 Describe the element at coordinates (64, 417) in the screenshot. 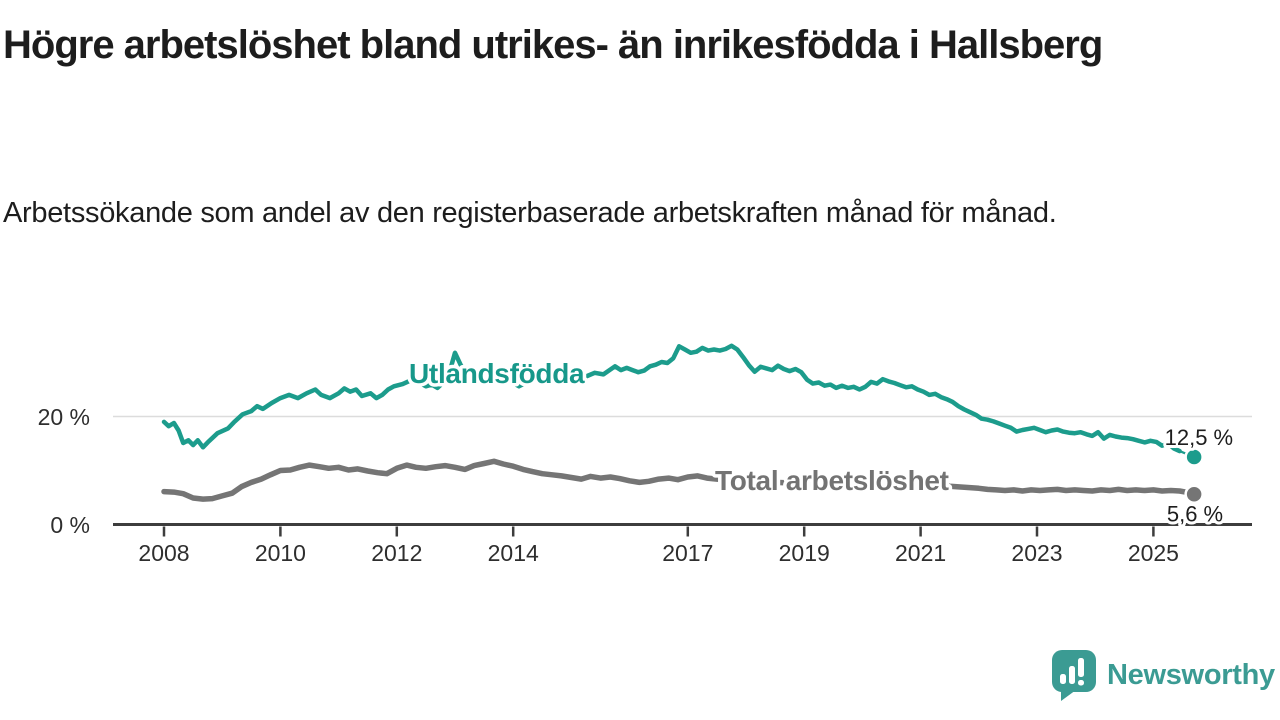

I see `y-tick-label: 20 %` at that location.